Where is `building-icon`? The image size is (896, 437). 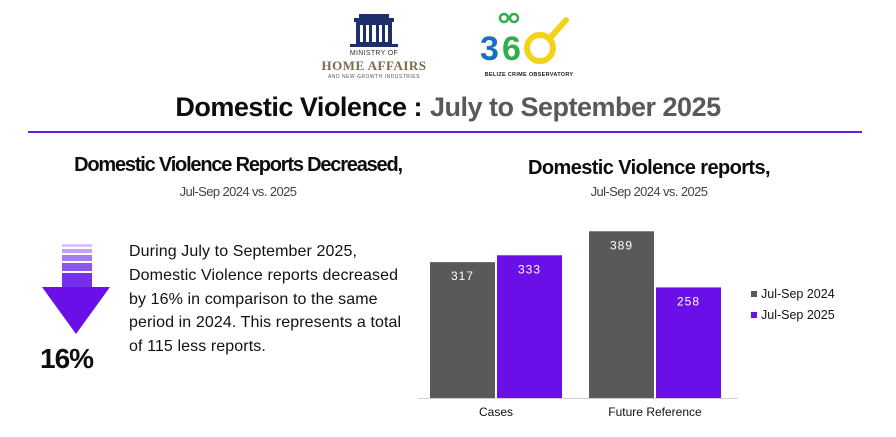 building-icon is located at coordinates (374, 30).